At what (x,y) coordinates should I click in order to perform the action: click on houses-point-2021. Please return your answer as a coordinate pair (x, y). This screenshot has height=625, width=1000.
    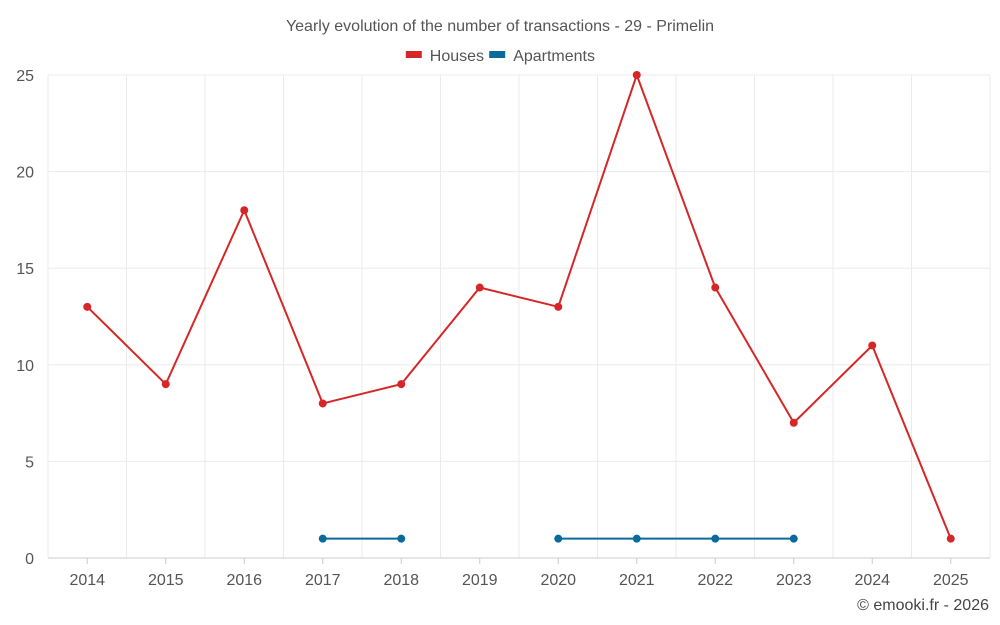
    Looking at the image, I should click on (636, 75).